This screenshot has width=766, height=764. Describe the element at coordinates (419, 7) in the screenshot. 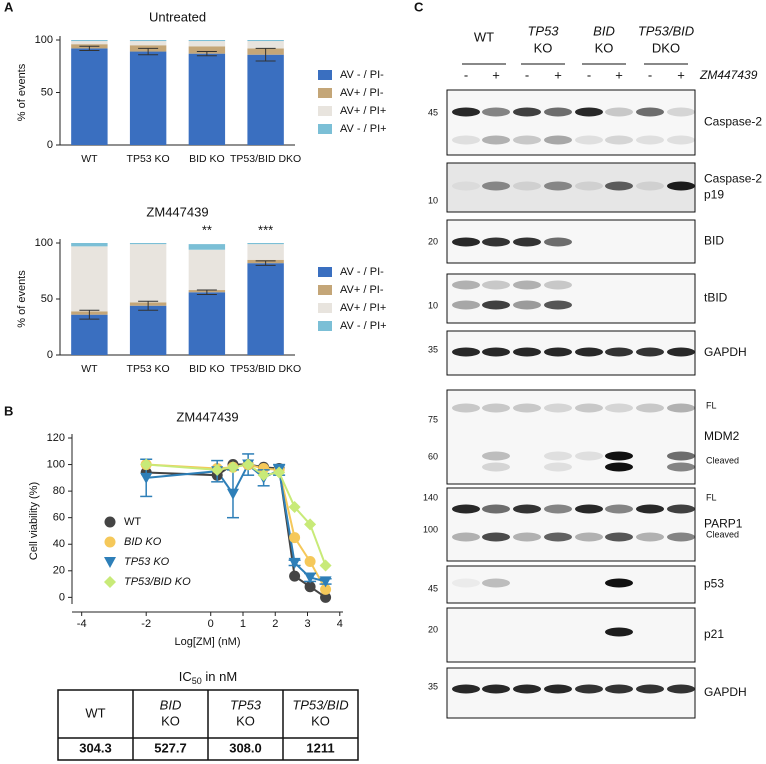

I see `panel-label: C` at that location.